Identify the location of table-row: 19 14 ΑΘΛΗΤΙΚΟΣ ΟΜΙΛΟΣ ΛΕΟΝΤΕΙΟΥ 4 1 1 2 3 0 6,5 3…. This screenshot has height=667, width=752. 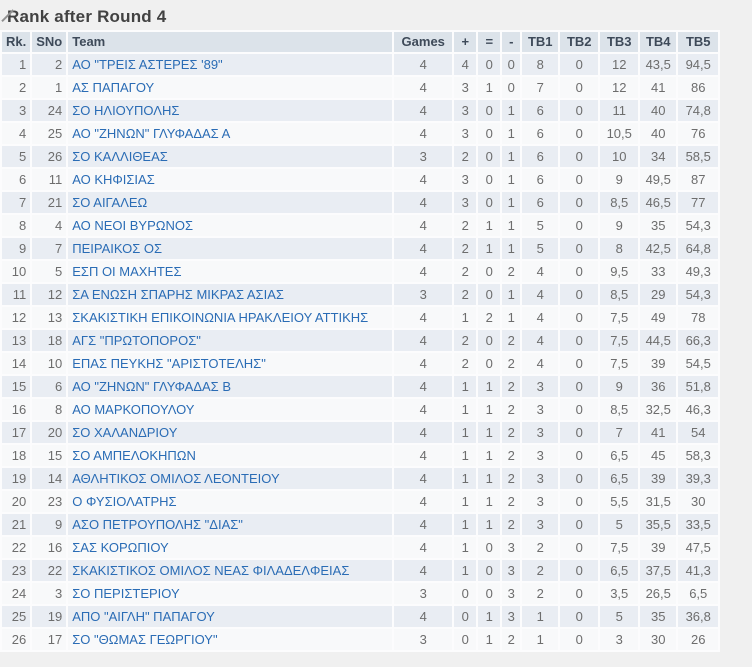
(360, 478).